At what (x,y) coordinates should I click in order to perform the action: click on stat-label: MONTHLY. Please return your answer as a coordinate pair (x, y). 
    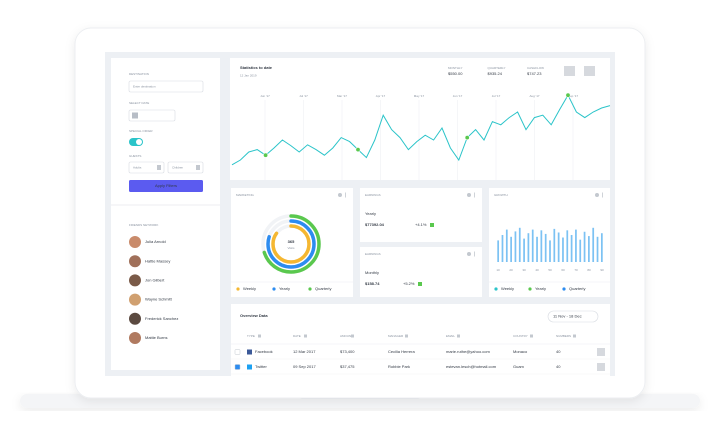
    Looking at the image, I should click on (455, 68).